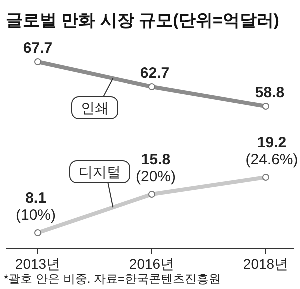 The image size is (300, 289). Describe the element at coordinates (100, 172) in the screenshot. I see `series-label: 디지털` at that location.